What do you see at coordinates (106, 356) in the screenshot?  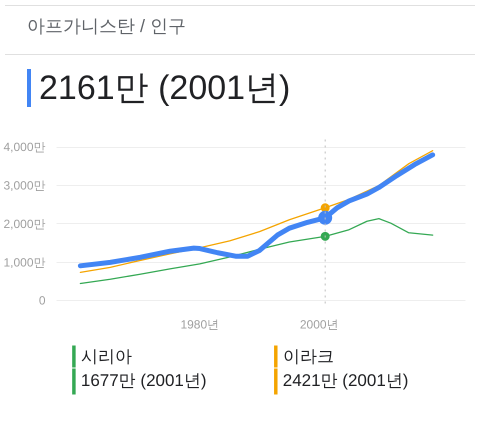 I see `legend-label: 시리아` at bounding box center [106, 356].